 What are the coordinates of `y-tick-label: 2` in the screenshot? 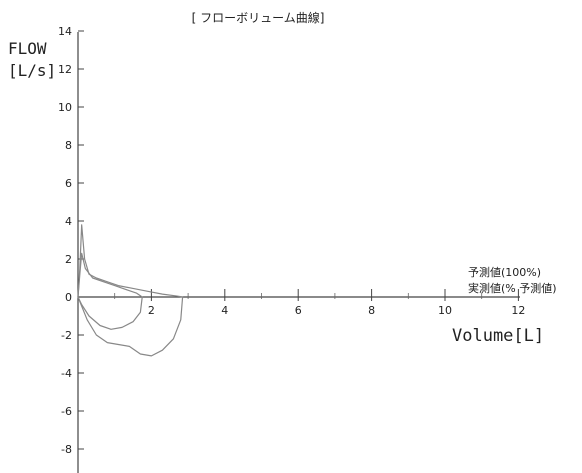 It's located at (68, 259).